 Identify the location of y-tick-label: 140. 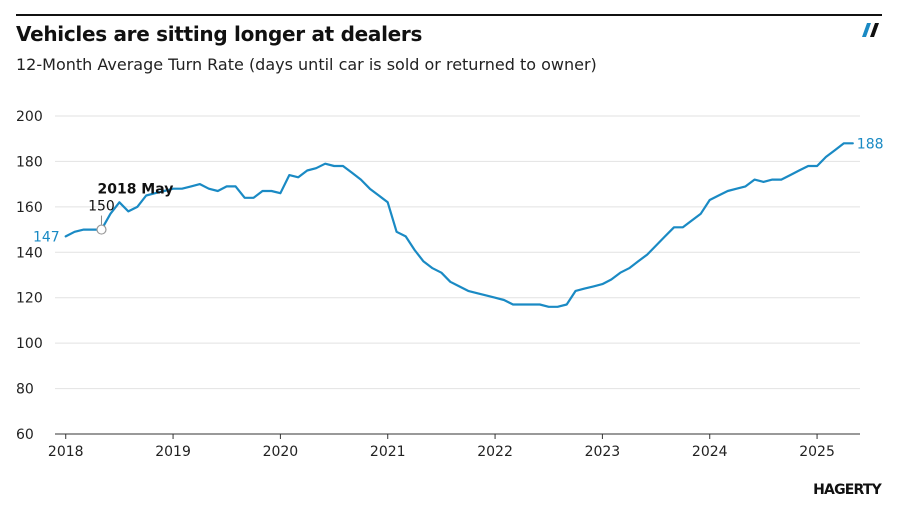
(29, 253).